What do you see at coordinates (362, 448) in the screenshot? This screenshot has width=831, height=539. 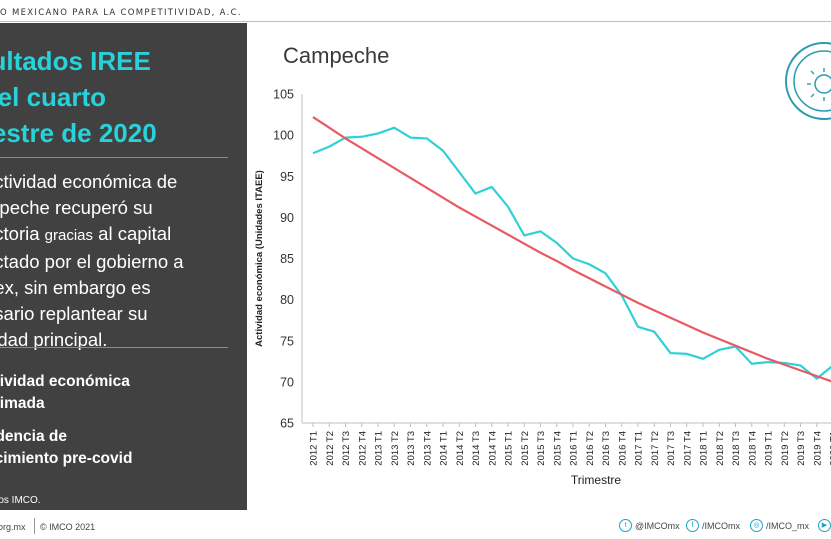 I see `x-tick-label: 2012 T4` at bounding box center [362, 448].